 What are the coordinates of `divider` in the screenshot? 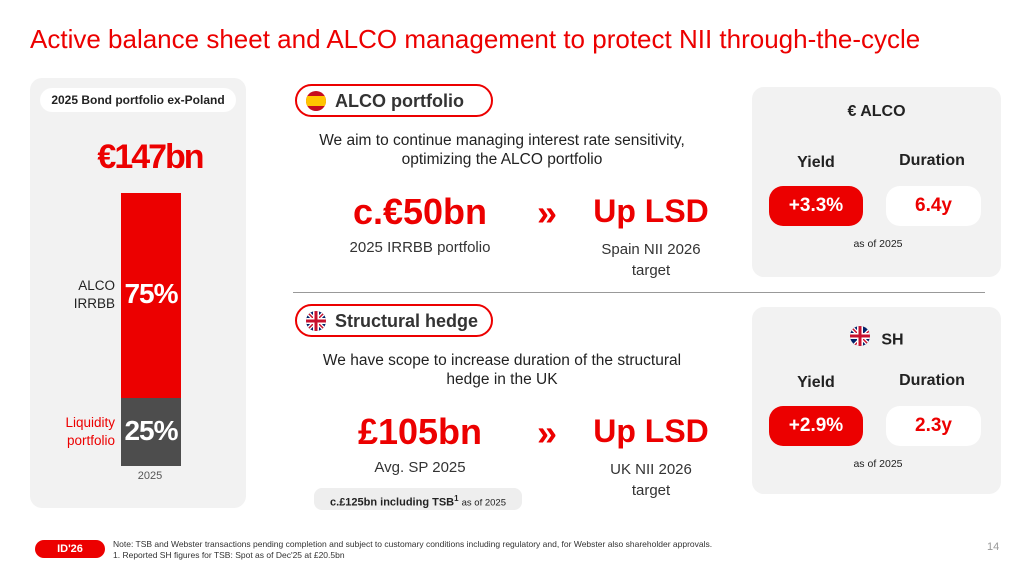 It's located at (639, 292).